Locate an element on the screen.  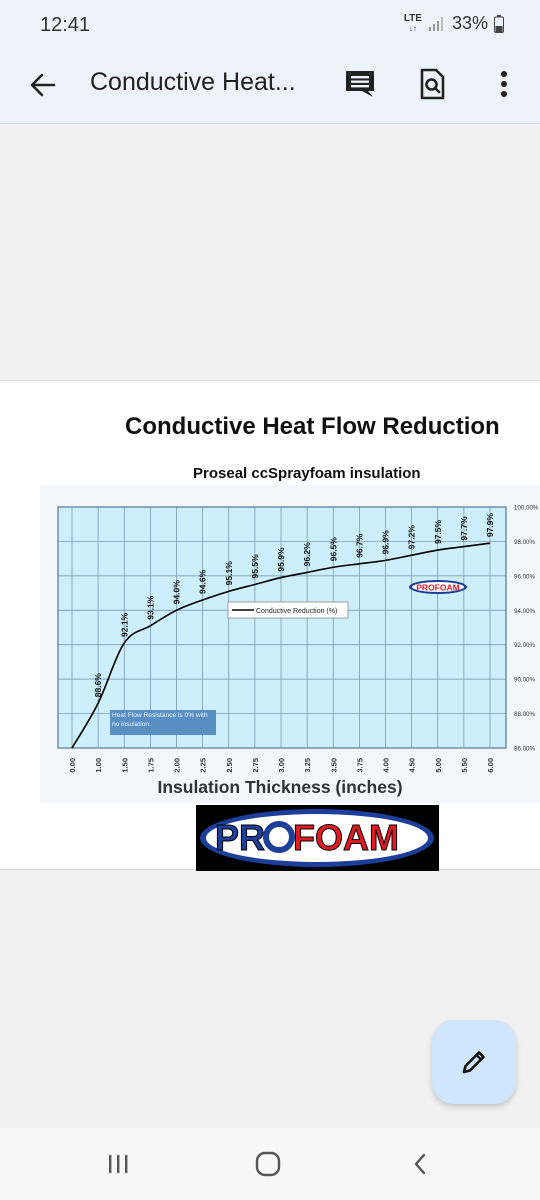
recent-apps-button is located at coordinates (118, 1164).